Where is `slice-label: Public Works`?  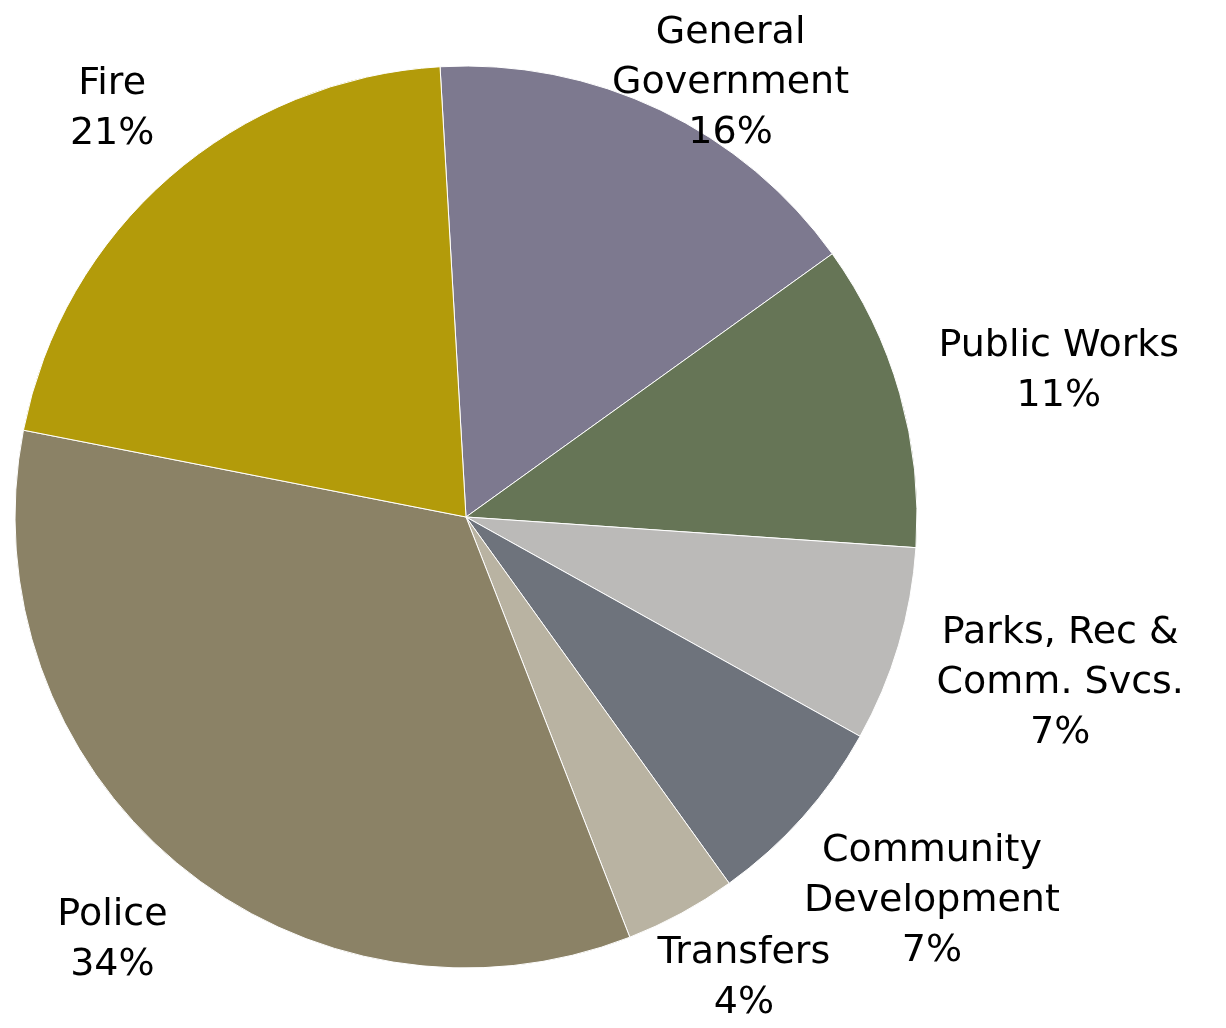 slice-label: Public Works is located at coordinates (1059, 343).